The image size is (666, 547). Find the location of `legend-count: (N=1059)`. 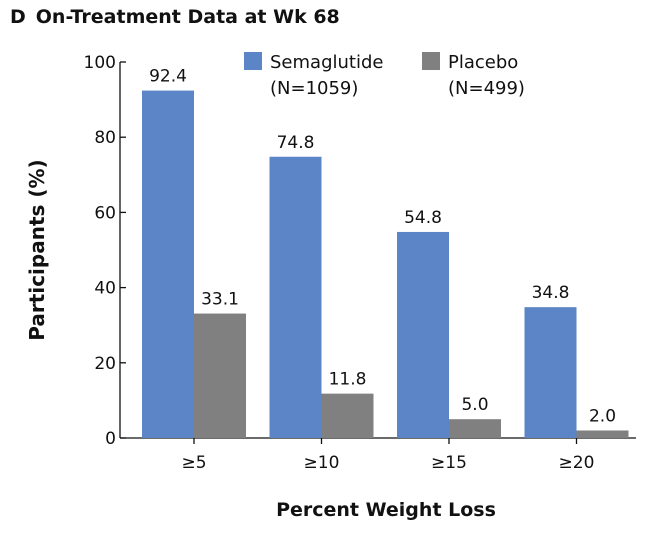

legend-count: (N=1059) is located at coordinates (314, 88).